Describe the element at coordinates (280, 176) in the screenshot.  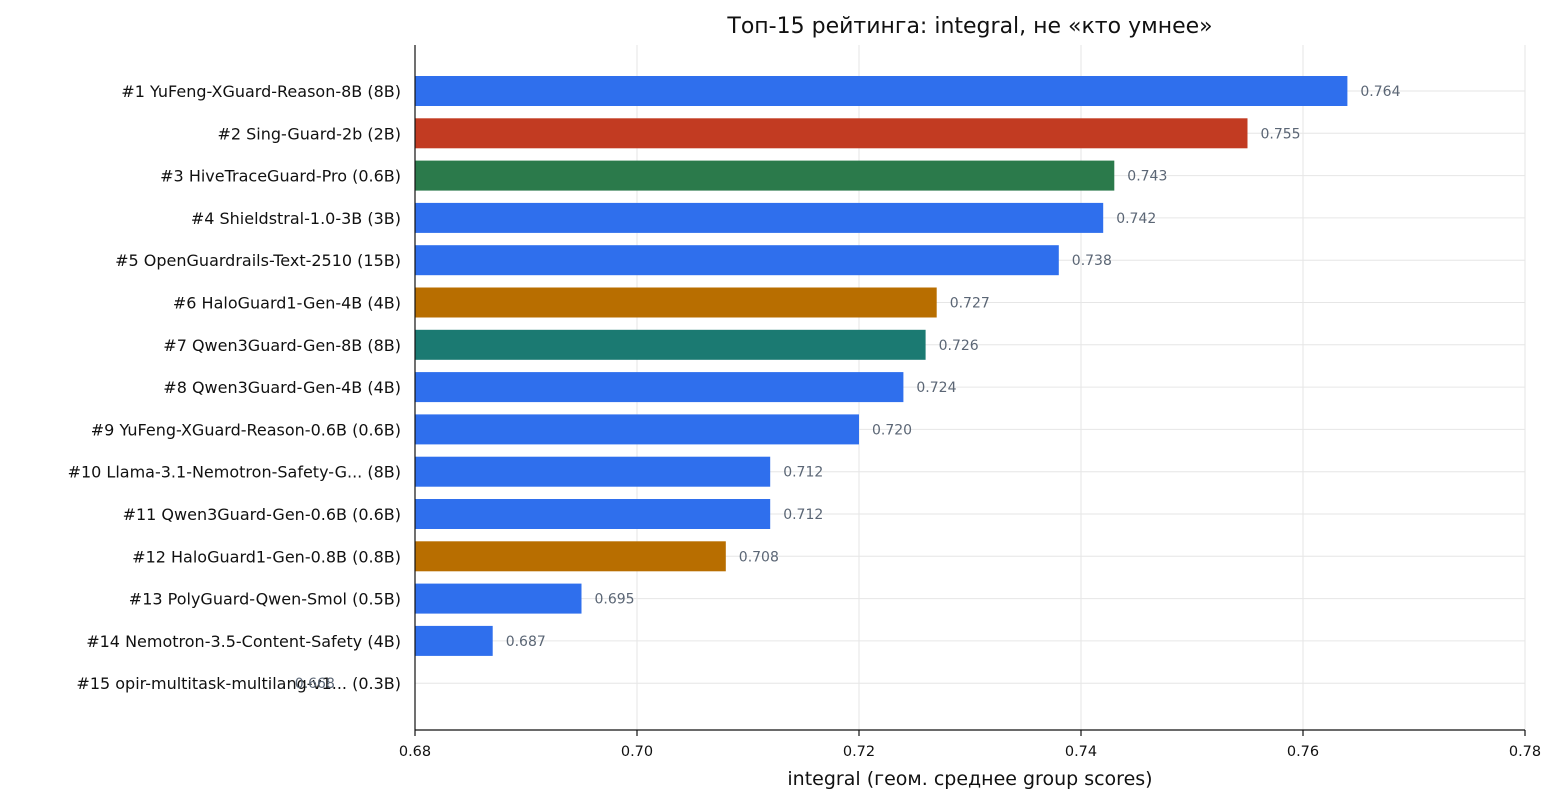
I see `category-label: #3 HiveTraceGuard-Pro (0.6B)` at that location.